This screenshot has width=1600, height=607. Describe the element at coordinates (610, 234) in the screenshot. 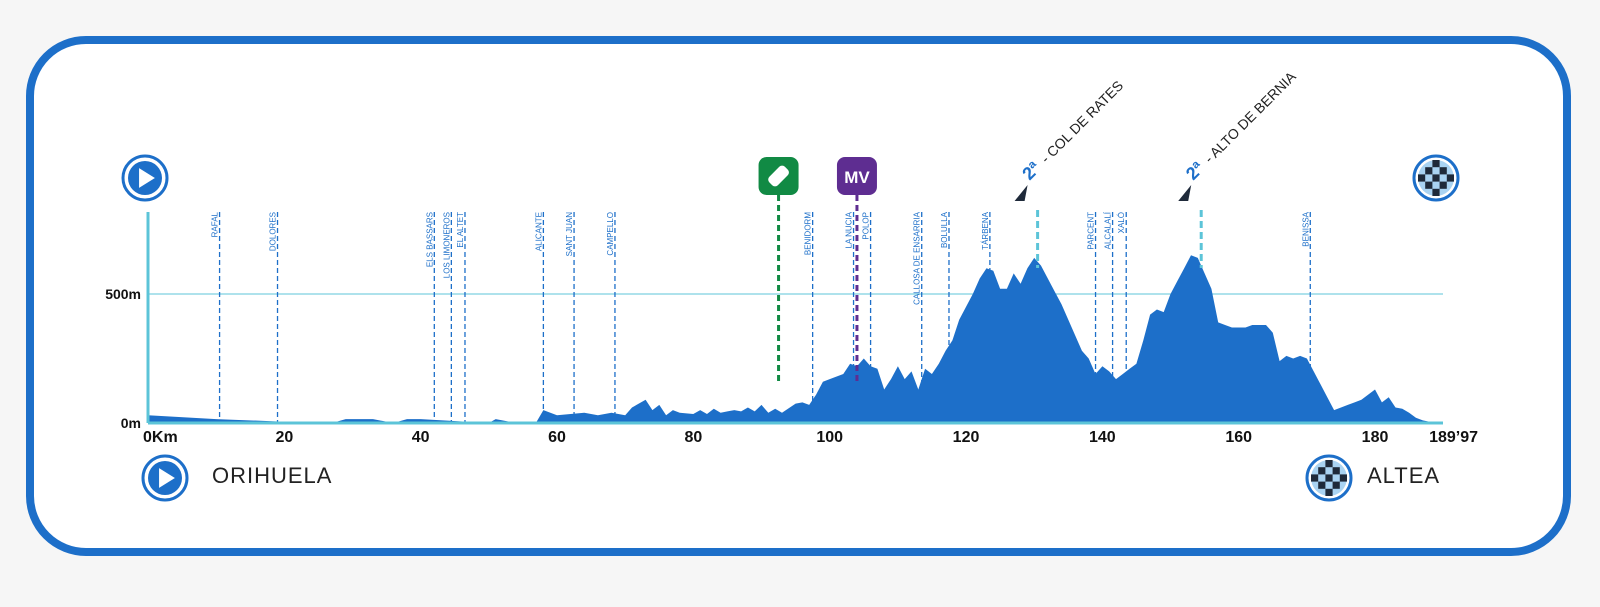

I see `town-label: CAMPELLO` at that location.